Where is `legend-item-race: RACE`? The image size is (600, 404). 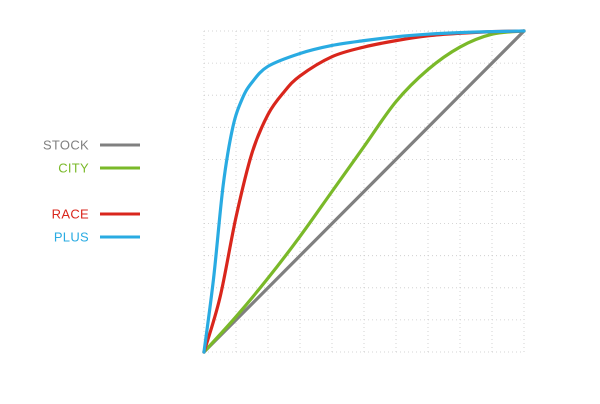 legend-item-race: RACE is located at coordinates (96, 214).